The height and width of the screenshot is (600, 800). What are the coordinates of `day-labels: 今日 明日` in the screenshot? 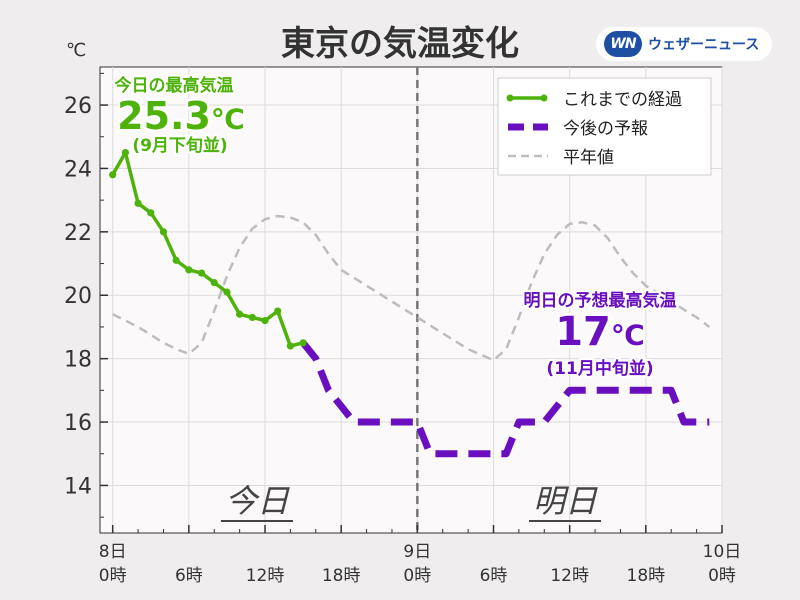 It's located at (411, 502).